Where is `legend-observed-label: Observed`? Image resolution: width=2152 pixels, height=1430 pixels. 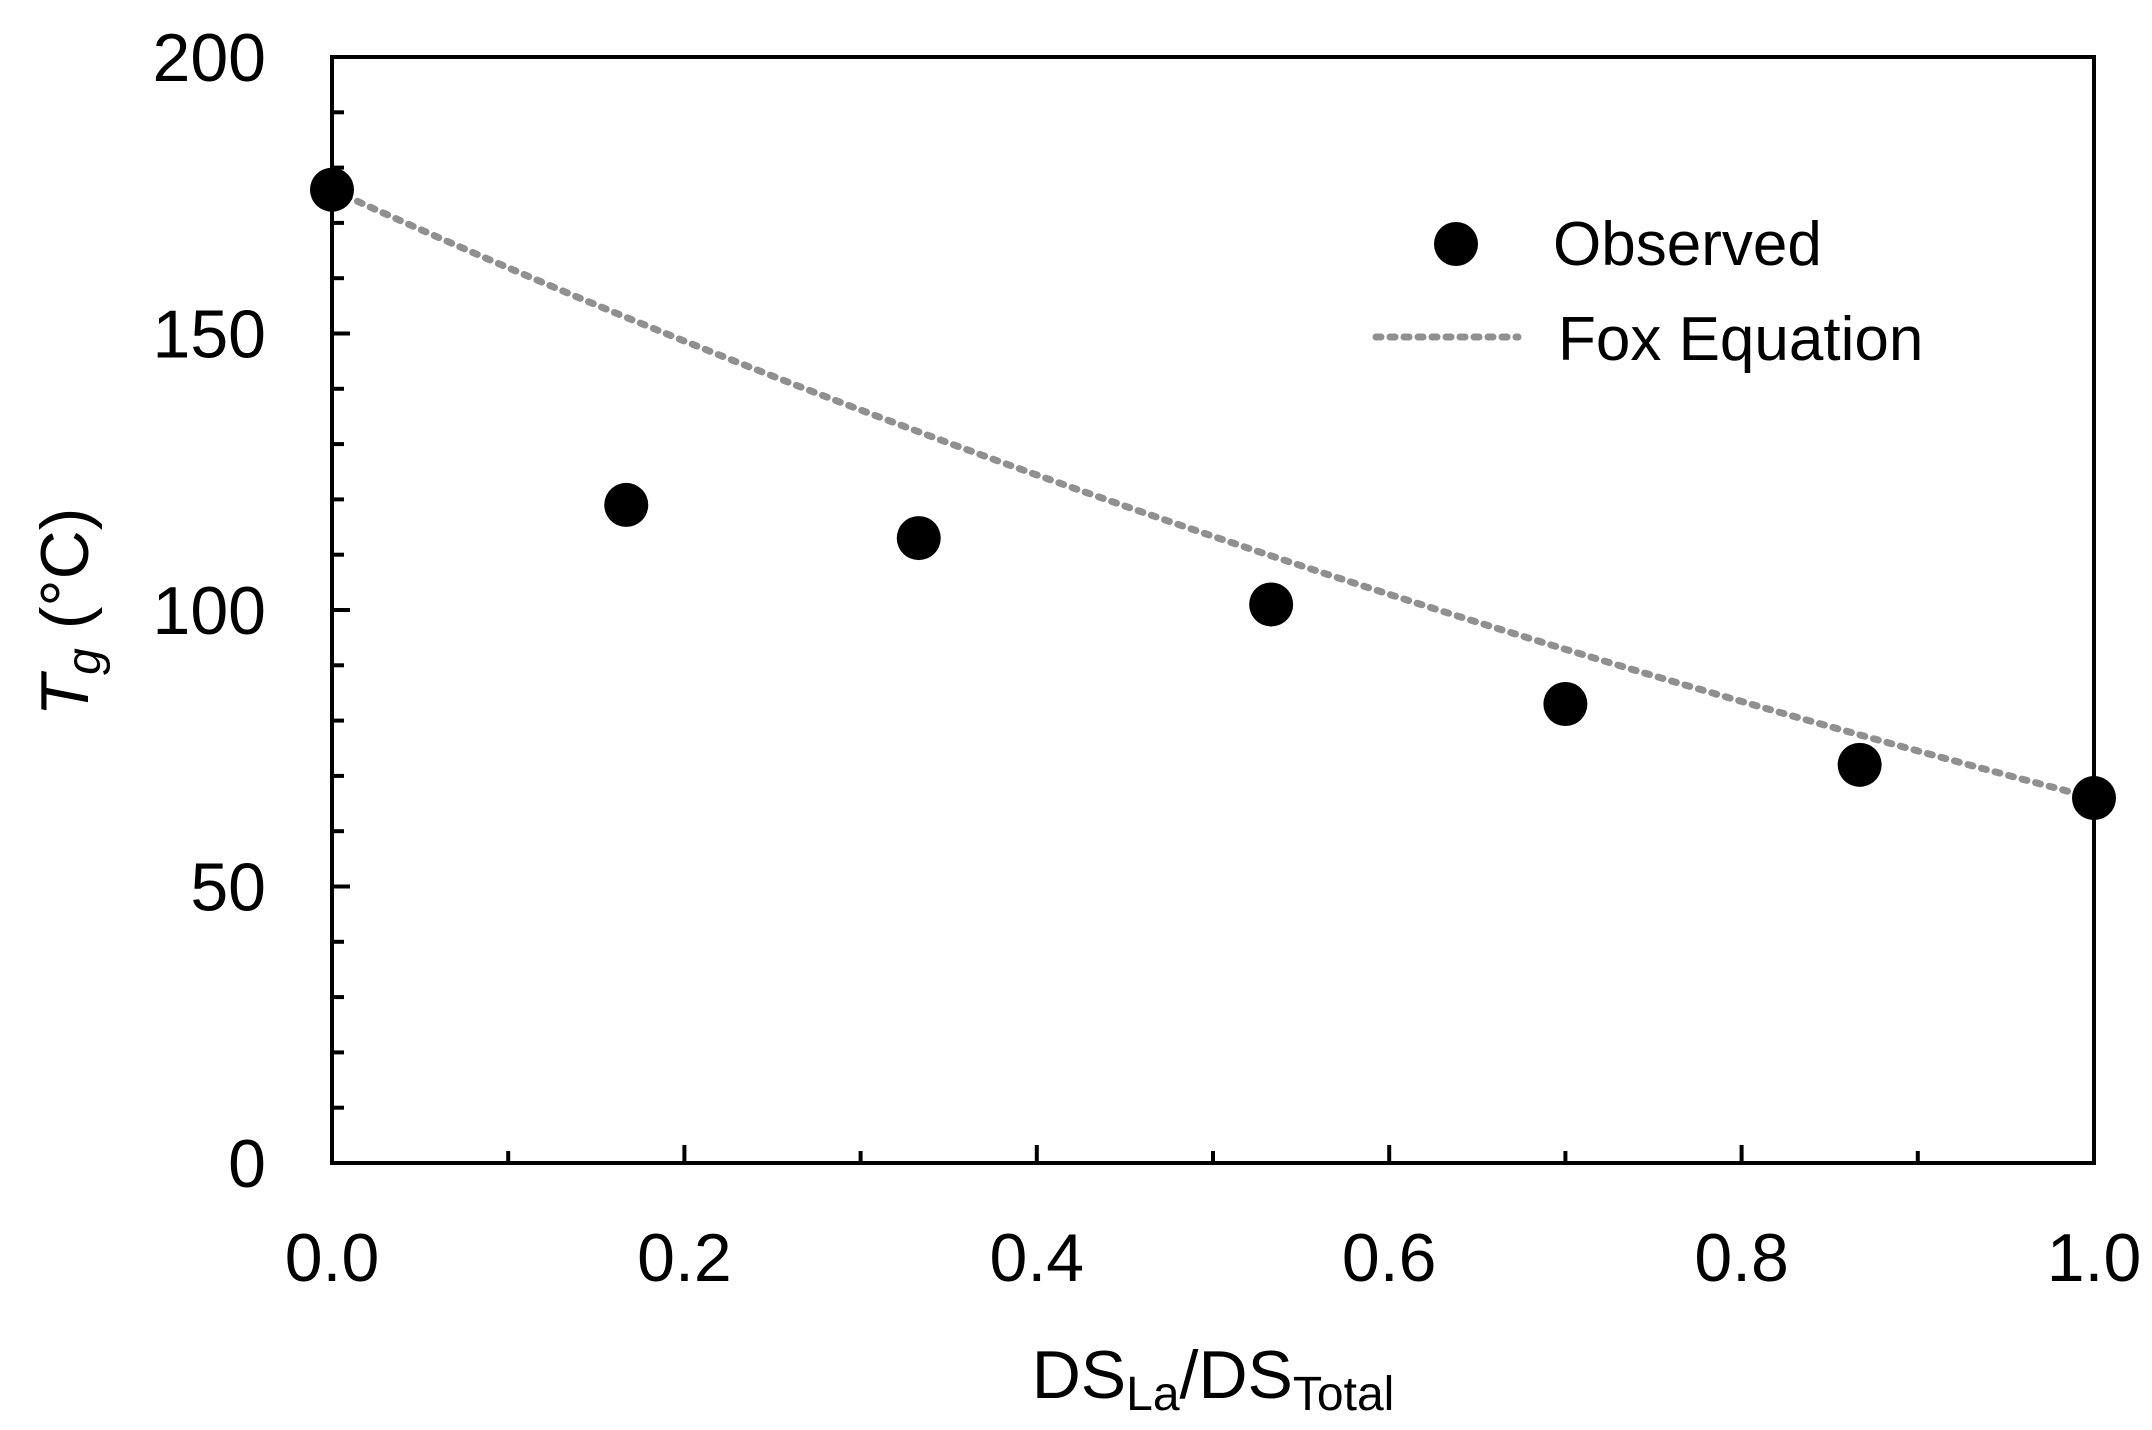 legend-observed-label: Observed is located at coordinates (1687, 244).